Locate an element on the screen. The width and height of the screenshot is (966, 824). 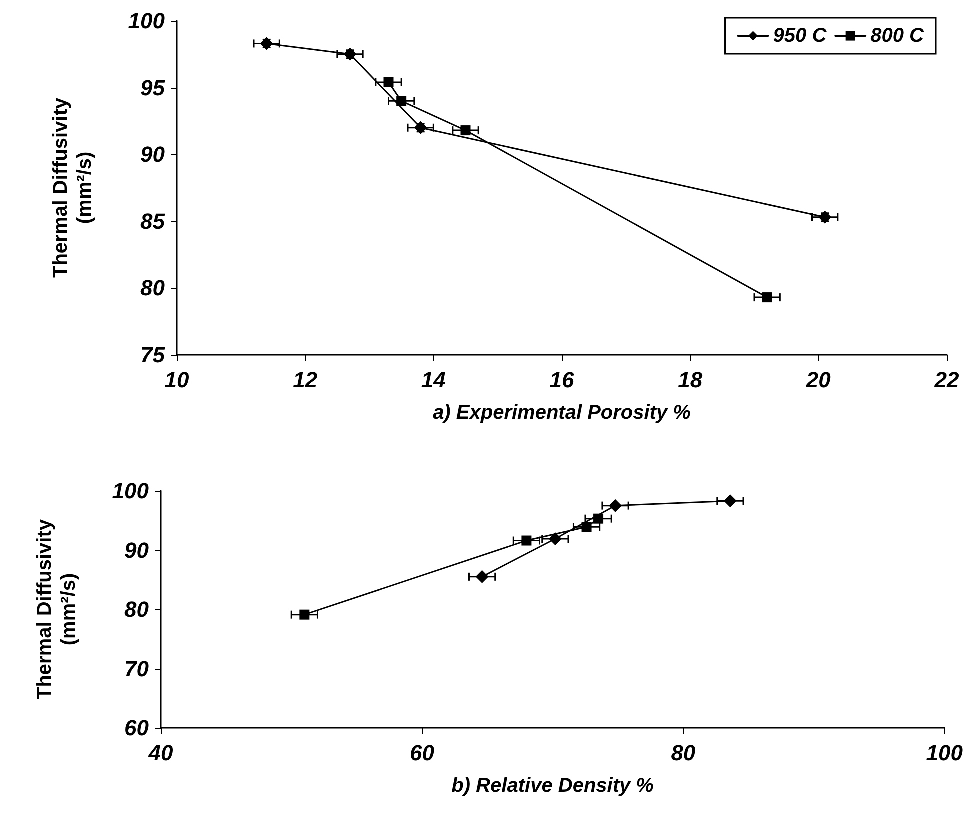
legend-label: 950 C is located at coordinates (800, 36).